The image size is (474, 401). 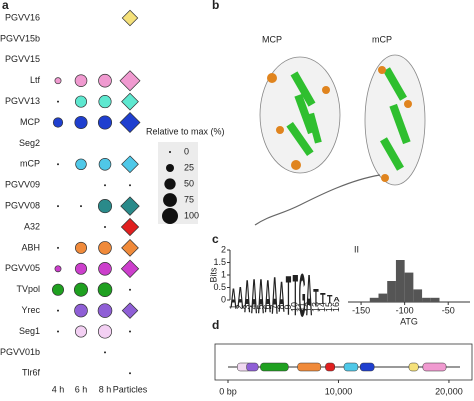 I want to click on hist-title: II, so click(x=356, y=249).